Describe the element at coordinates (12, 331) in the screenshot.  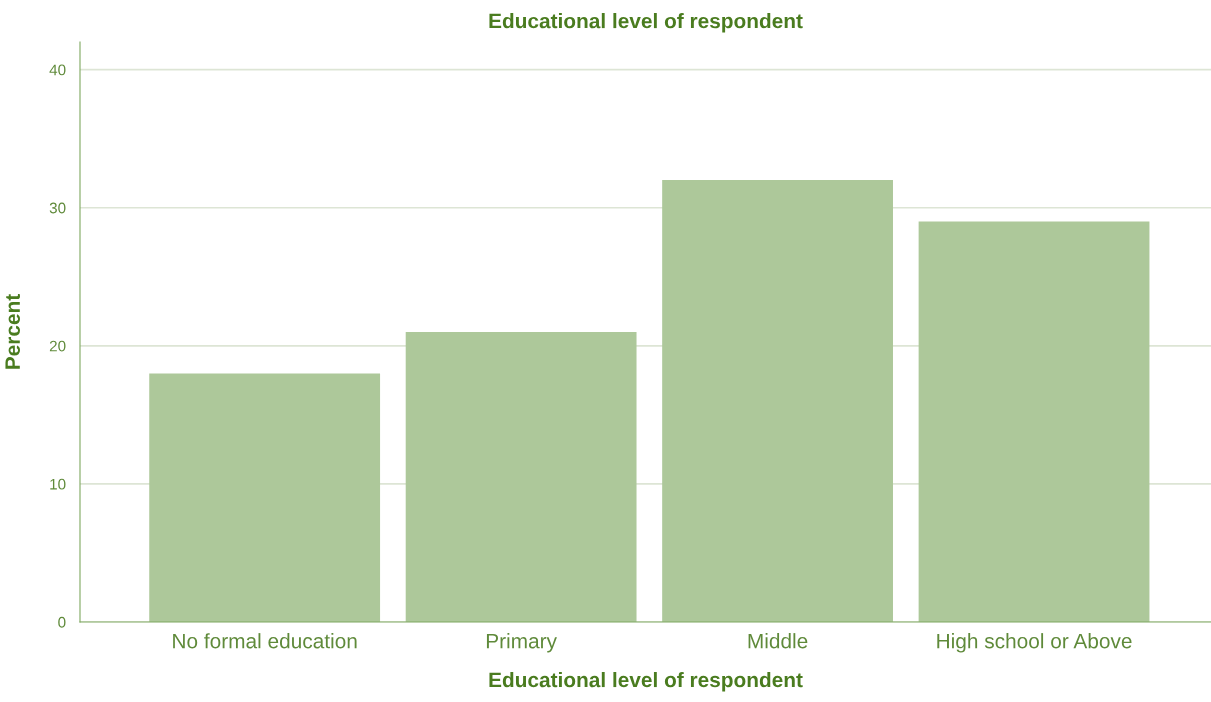
I see `y-axis-title: Percent` at that location.